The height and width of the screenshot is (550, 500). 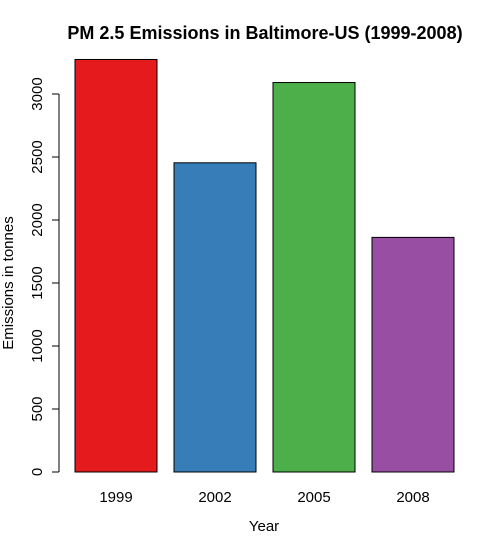 I want to click on bar-2008, so click(x=413, y=354).